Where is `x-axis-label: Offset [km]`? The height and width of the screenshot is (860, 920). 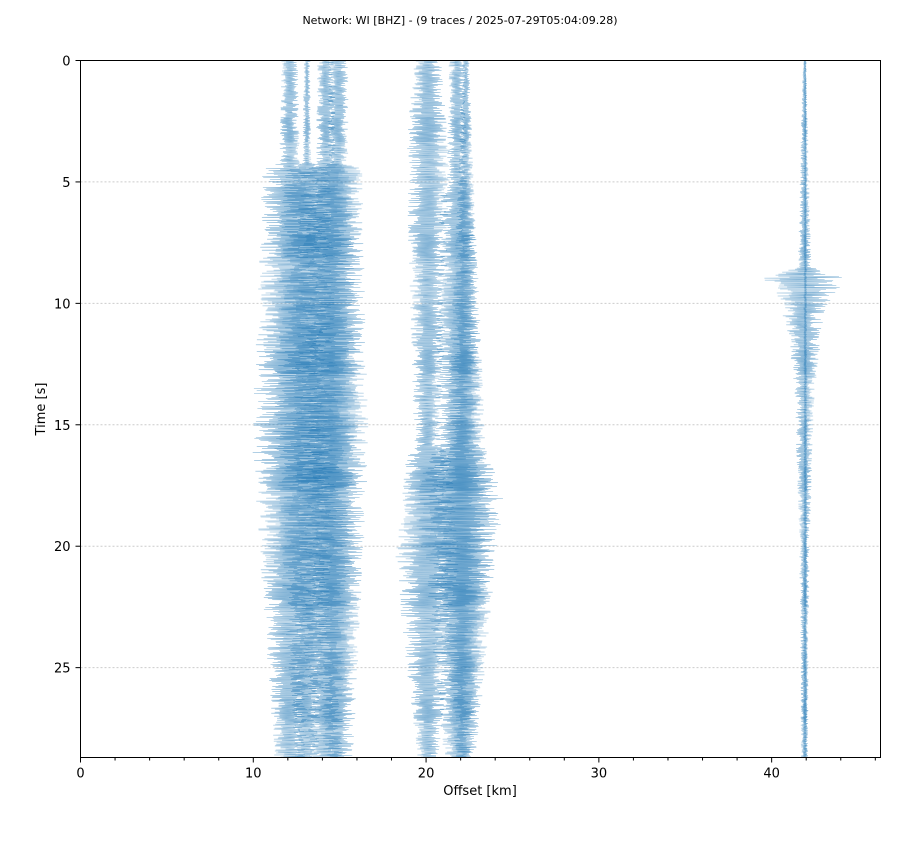
x-axis-label: Offset [km] is located at coordinates (480, 791).